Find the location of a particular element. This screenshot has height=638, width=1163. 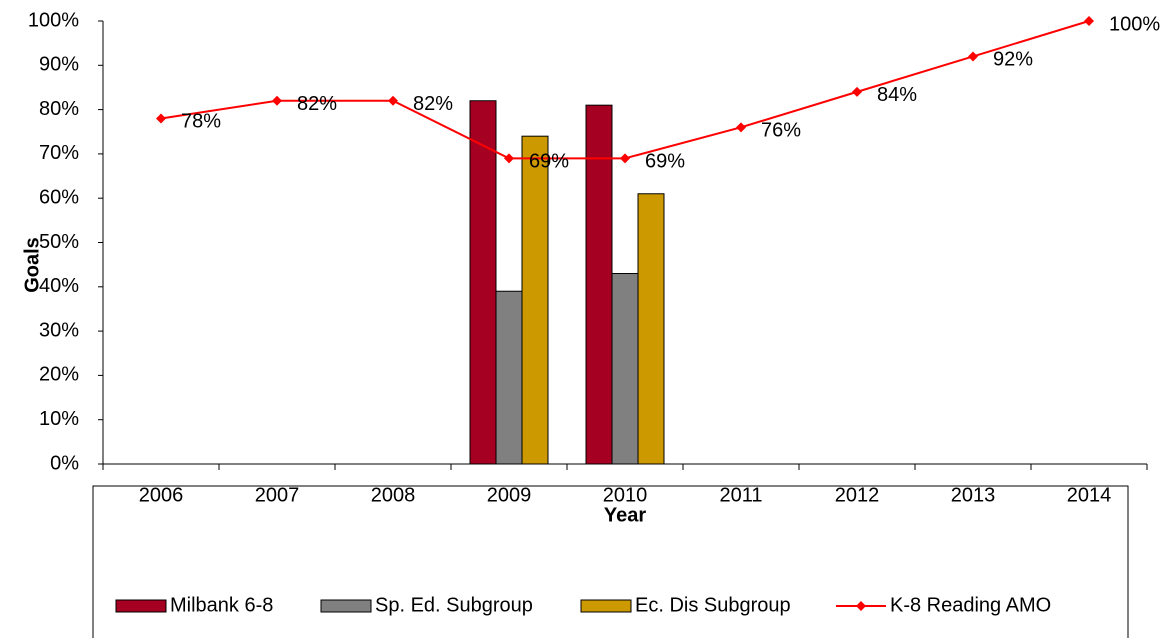

legend-marker is located at coordinates (861, 606).